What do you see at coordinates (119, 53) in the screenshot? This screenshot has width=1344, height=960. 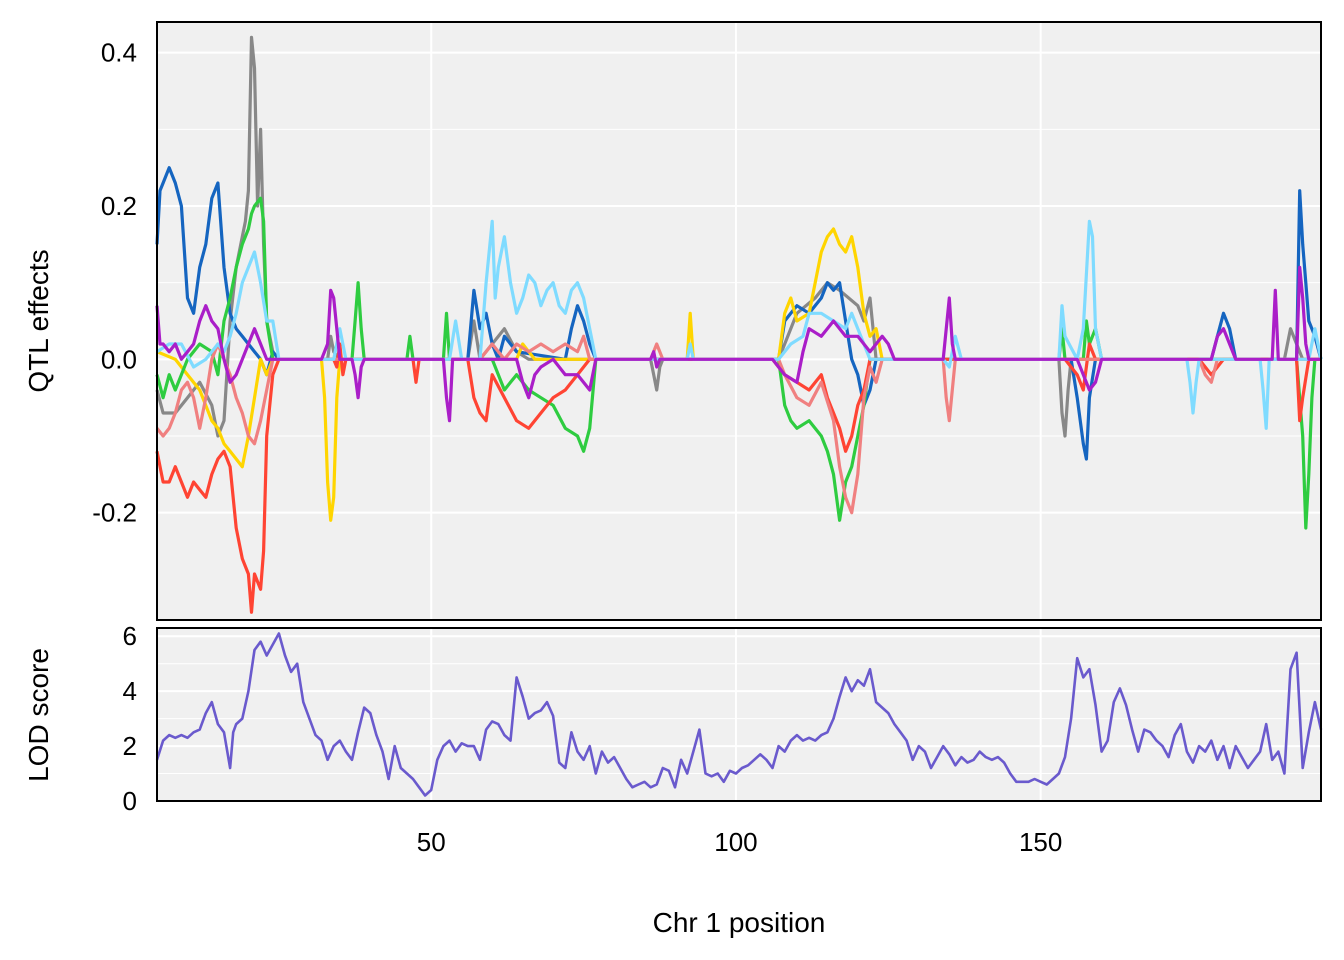 I see `effects-y-tick-label: 0.4` at bounding box center [119, 53].